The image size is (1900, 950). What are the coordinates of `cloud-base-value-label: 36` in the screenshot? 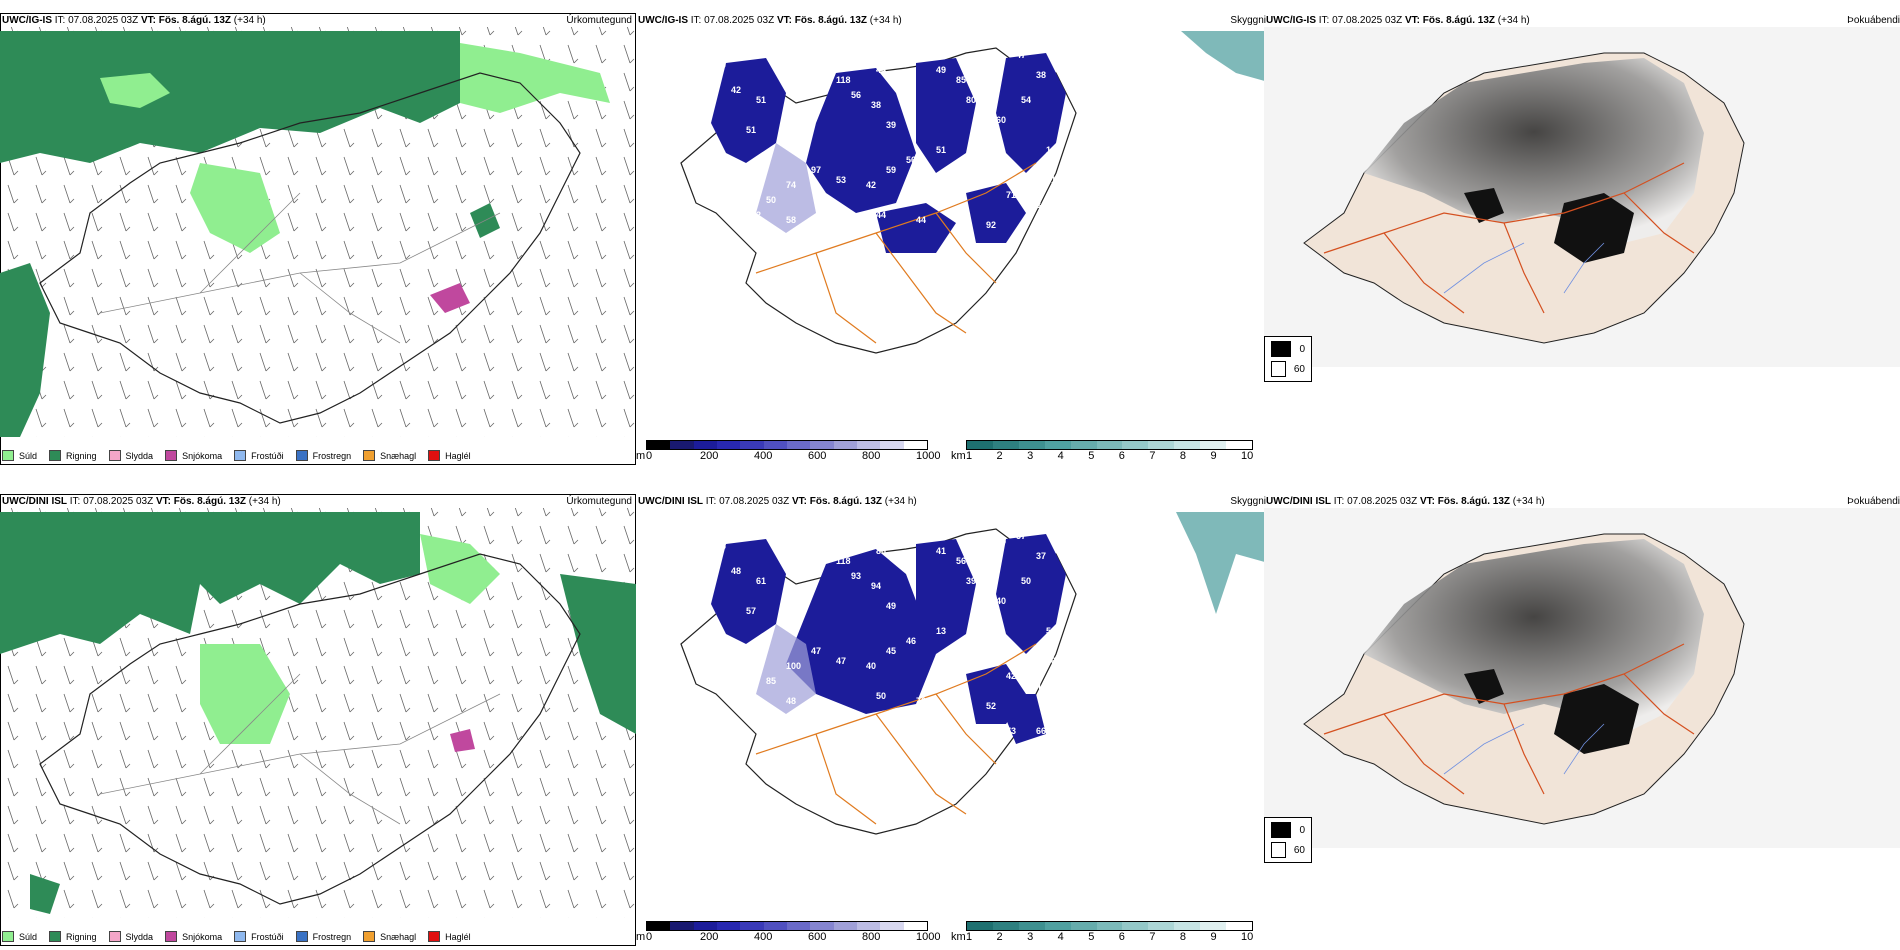 It's located at (721, 546).